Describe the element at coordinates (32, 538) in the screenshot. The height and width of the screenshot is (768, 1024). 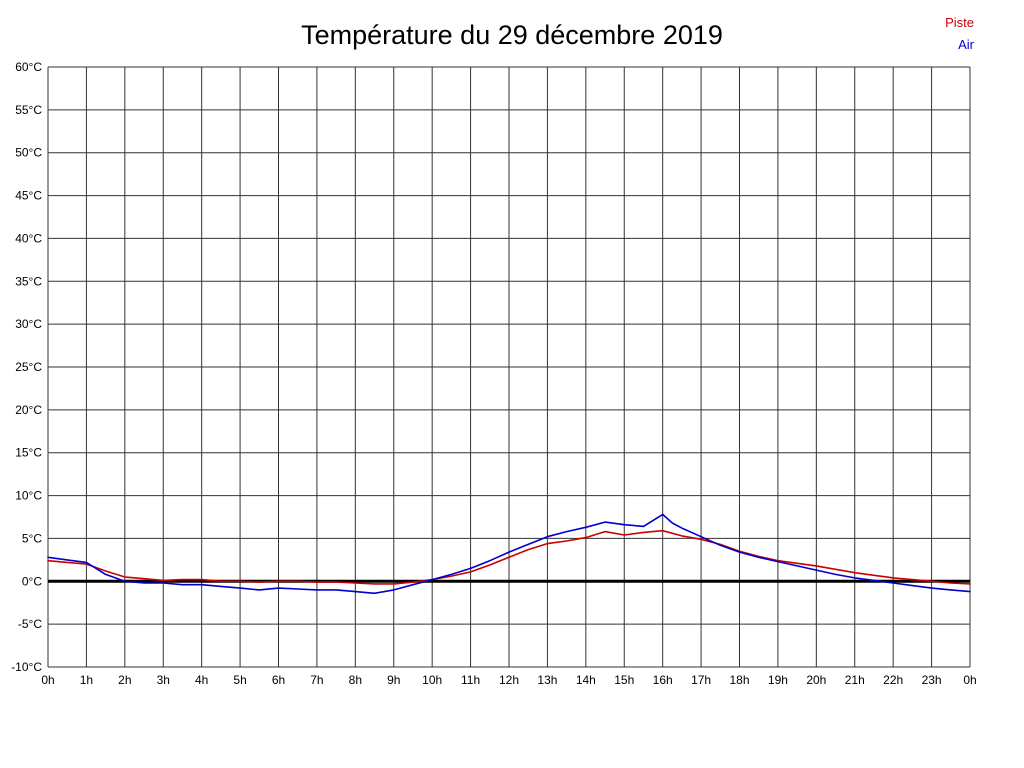
I see `y-axis-tick-label: 5°C` at that location.